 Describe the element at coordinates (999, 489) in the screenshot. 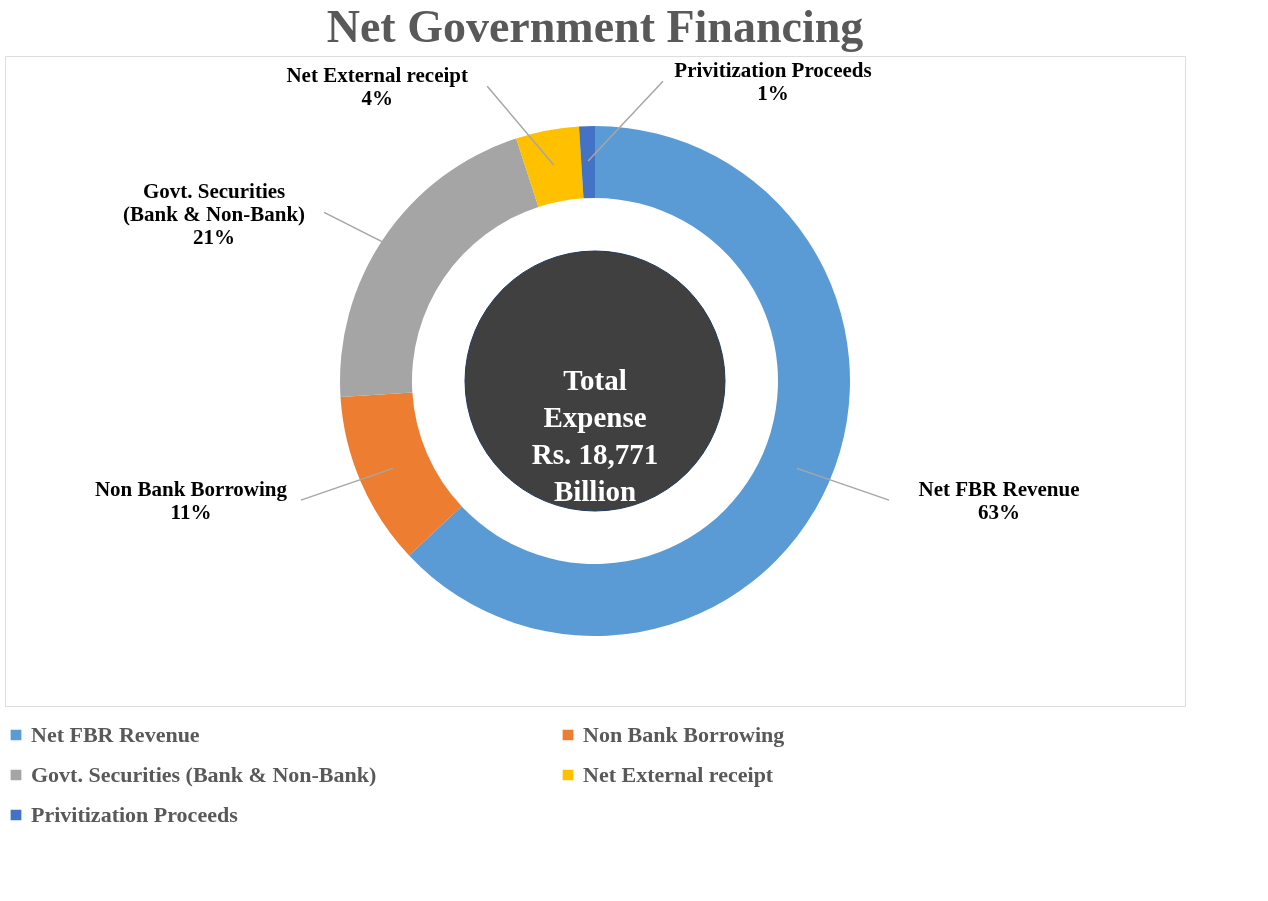

I see `slice-label: Net FBR Revenue` at that location.